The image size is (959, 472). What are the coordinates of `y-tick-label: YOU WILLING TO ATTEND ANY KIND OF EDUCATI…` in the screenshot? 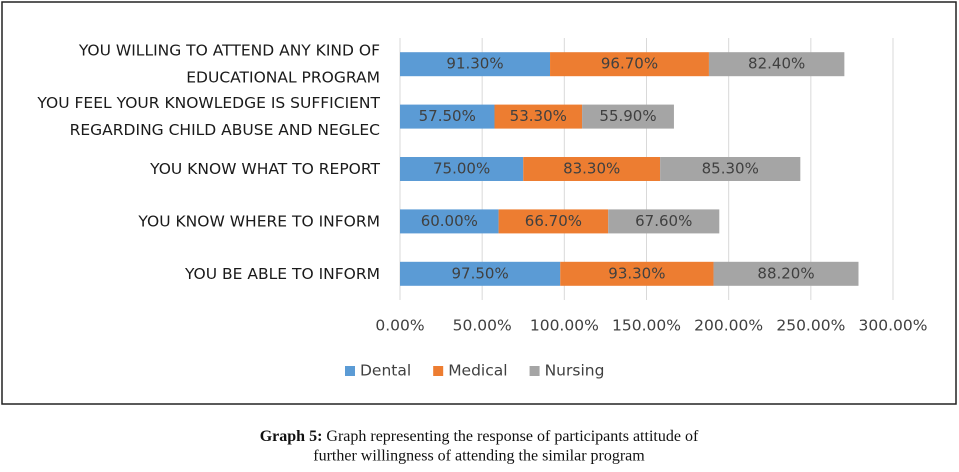 It's located at (229, 63).